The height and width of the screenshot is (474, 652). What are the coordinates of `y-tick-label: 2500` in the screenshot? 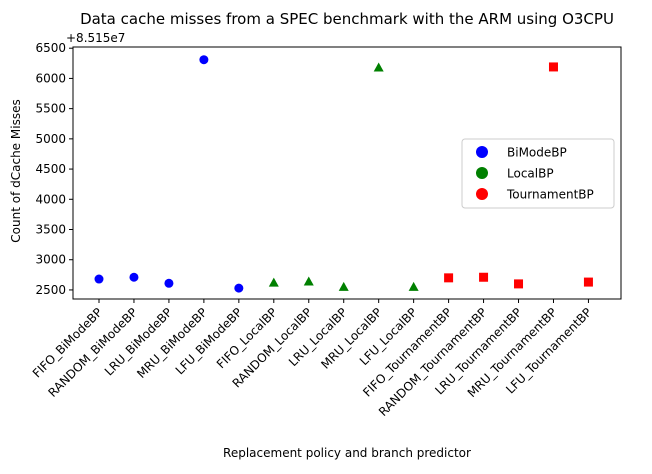 It's located at (50, 290).